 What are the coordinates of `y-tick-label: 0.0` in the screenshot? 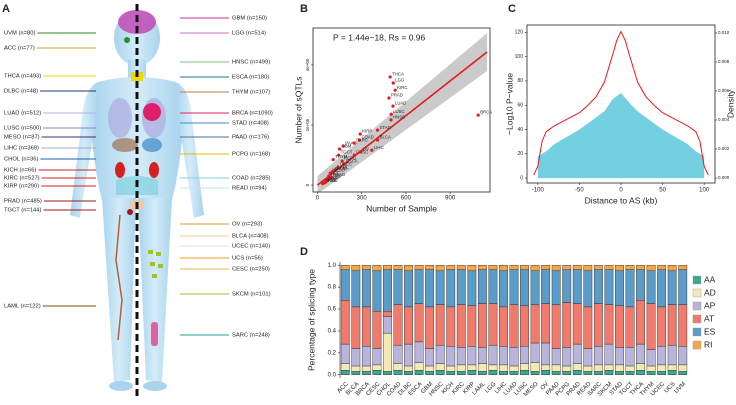 It's located at (332, 375).